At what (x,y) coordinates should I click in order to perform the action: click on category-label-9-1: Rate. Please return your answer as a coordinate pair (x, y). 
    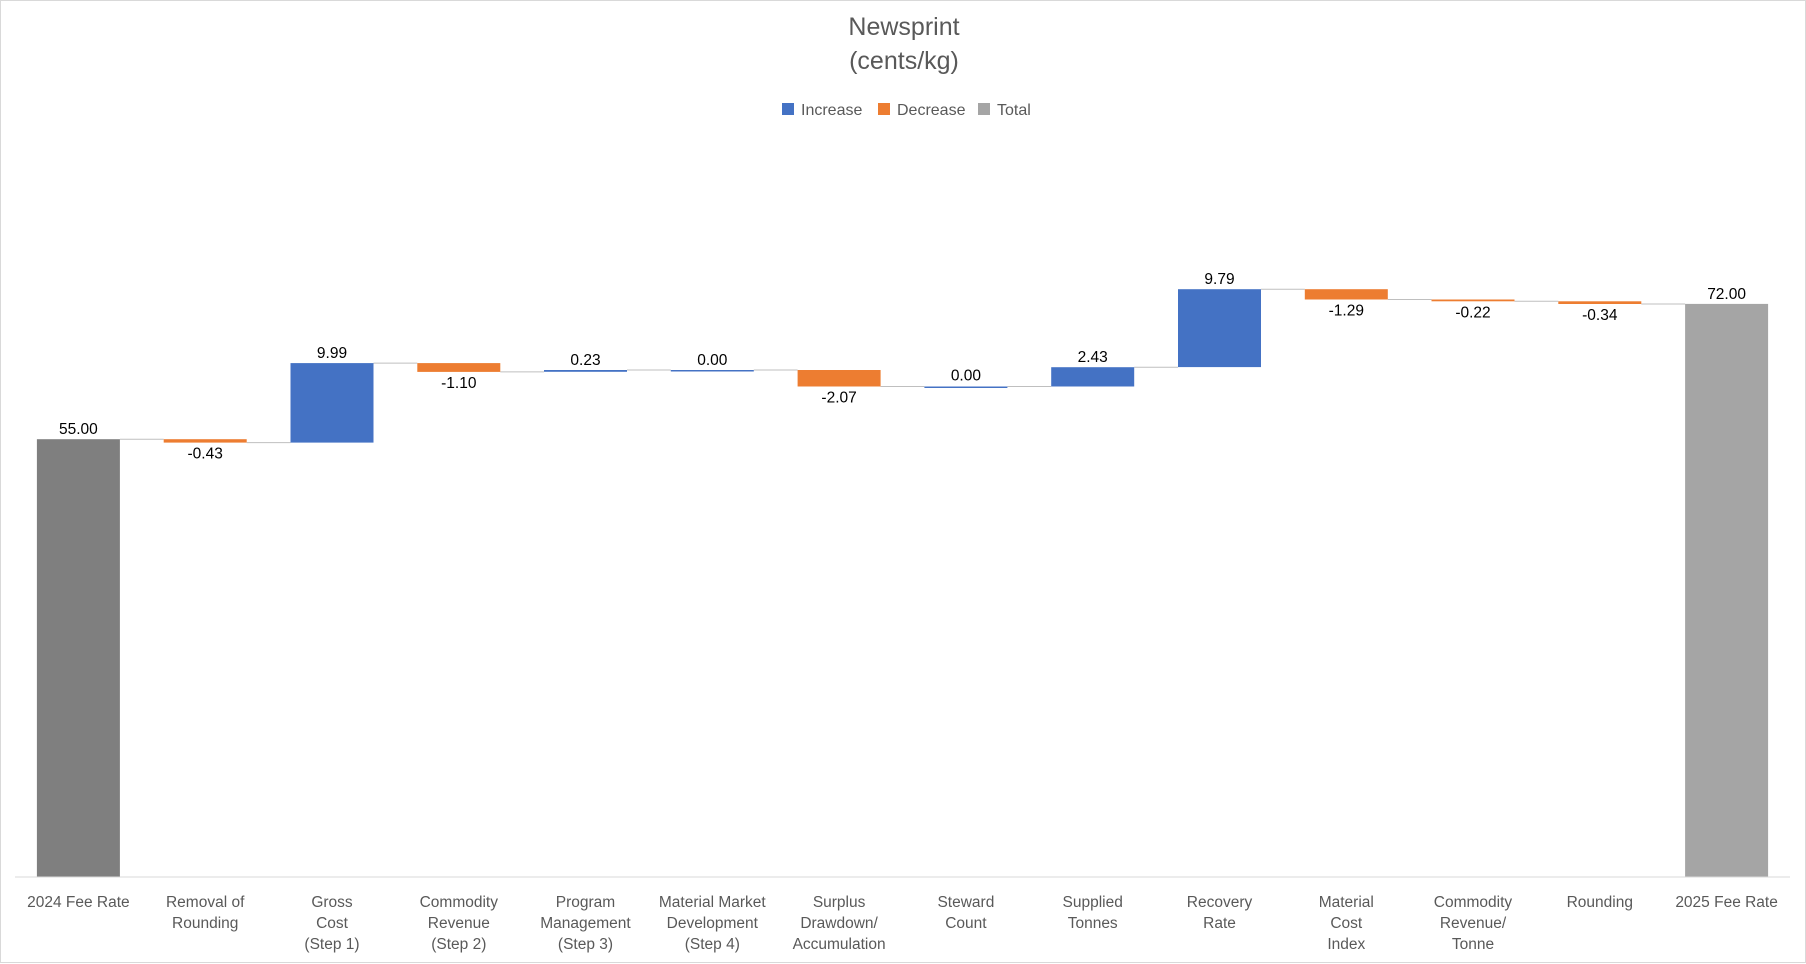
    Looking at the image, I should click on (1219, 923).